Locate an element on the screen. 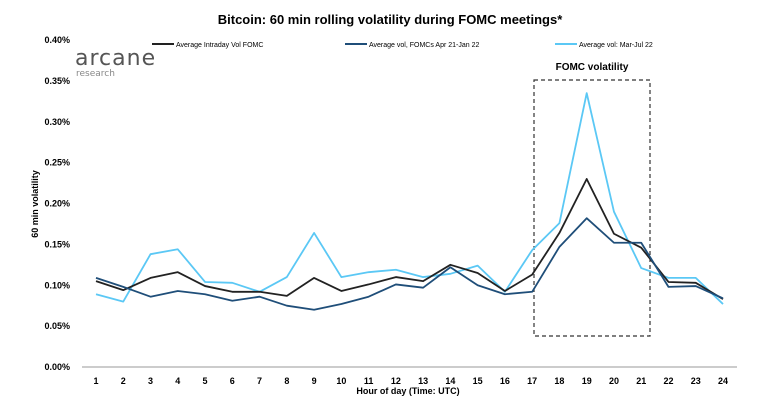 This screenshot has height=405, width=781. y-tick-label: 0.00% is located at coordinates (57, 367).